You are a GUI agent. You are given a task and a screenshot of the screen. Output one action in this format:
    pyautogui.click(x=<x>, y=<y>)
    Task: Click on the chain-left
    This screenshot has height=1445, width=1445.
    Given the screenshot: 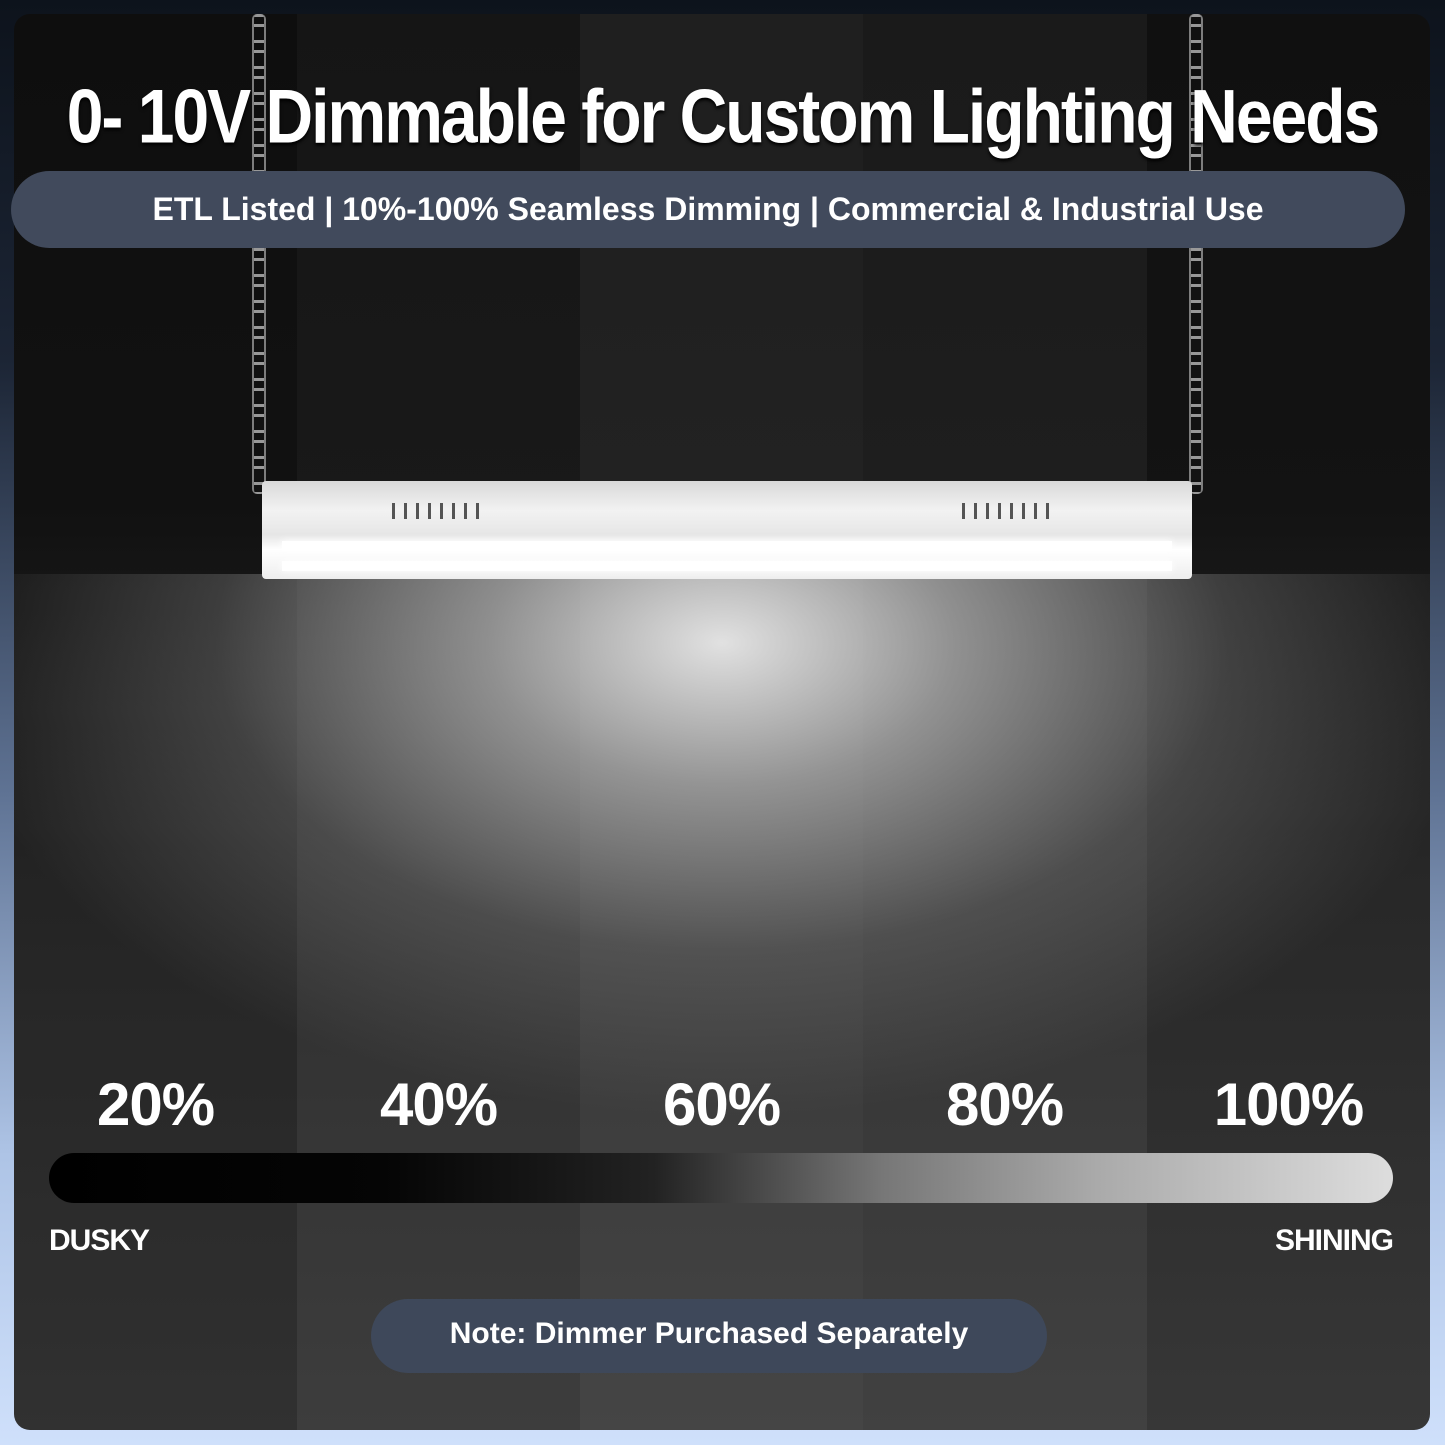 What is the action you would take?
    pyautogui.click(x=259, y=254)
    